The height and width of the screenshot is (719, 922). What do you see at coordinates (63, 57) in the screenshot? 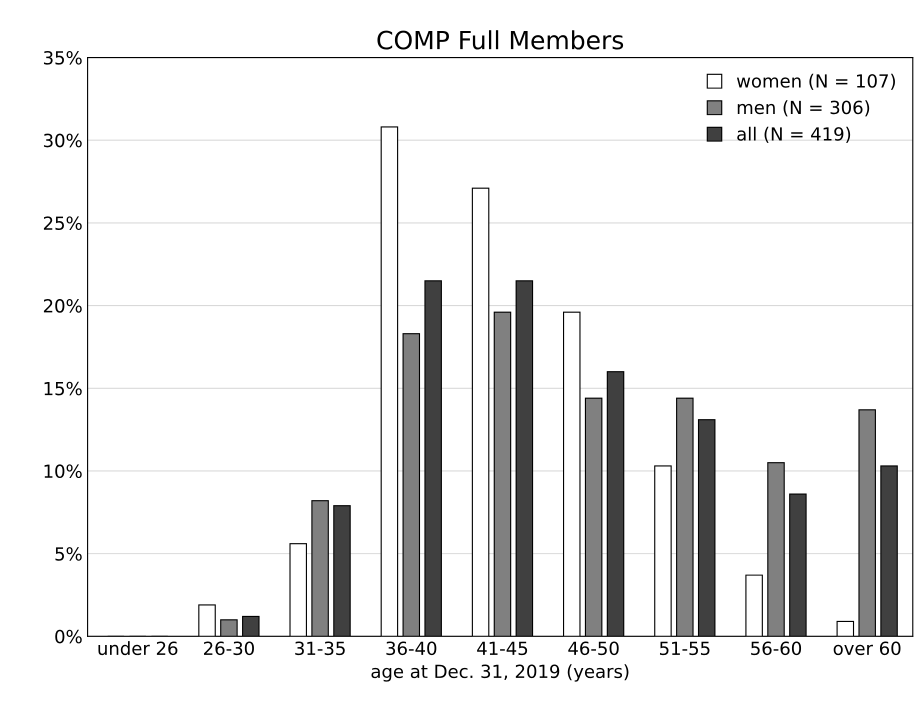
I see `y-tick-label: 35%` at bounding box center [63, 57].